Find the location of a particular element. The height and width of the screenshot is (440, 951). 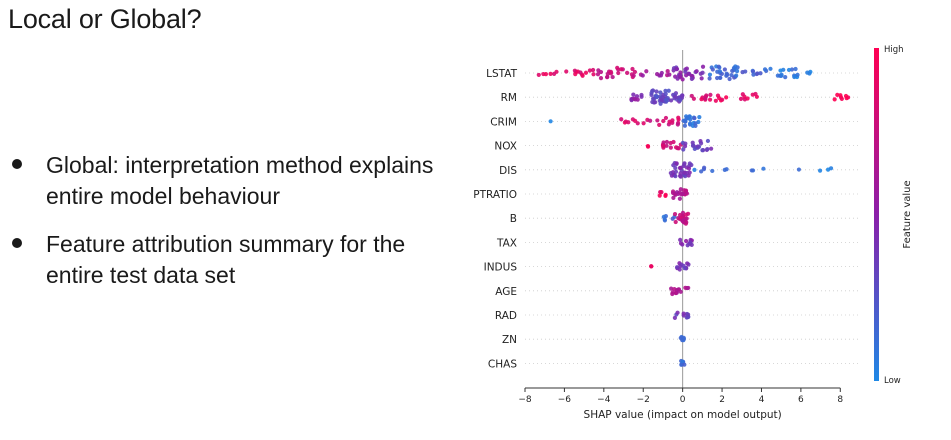

x-tick-label: 2 is located at coordinates (722, 400).